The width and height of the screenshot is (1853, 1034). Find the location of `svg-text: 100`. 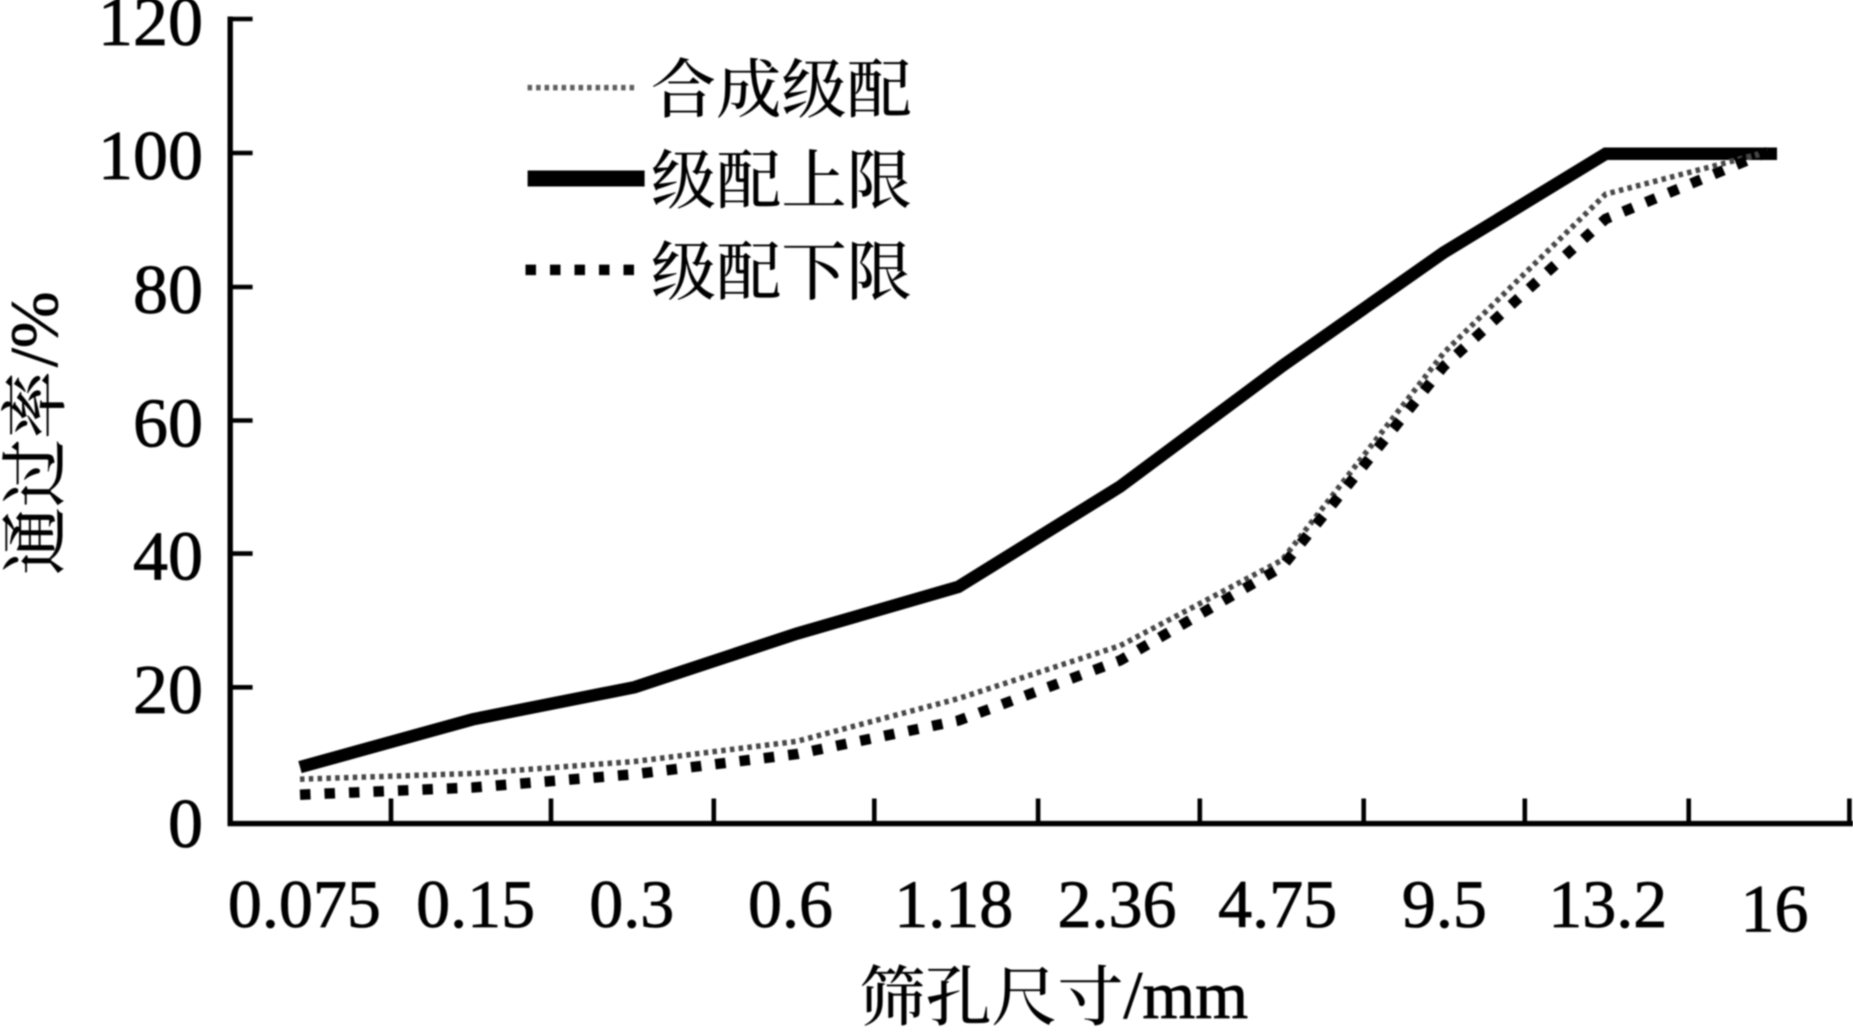

svg-text: 100 is located at coordinates (150, 156).